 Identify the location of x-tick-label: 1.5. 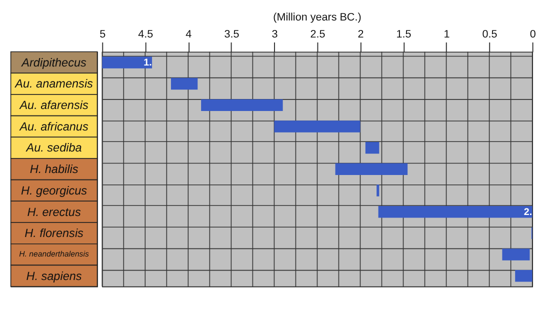
(404, 34).